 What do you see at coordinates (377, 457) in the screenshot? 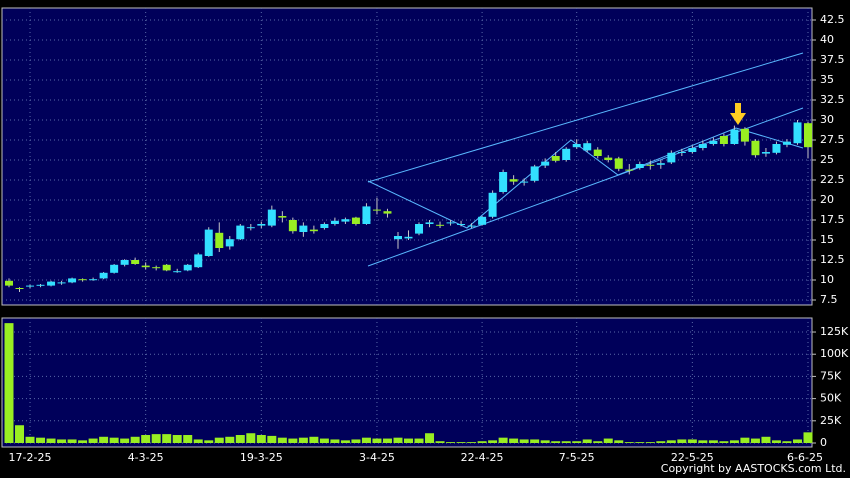
I see `x-tick-label: 3-4-25` at bounding box center [377, 457].